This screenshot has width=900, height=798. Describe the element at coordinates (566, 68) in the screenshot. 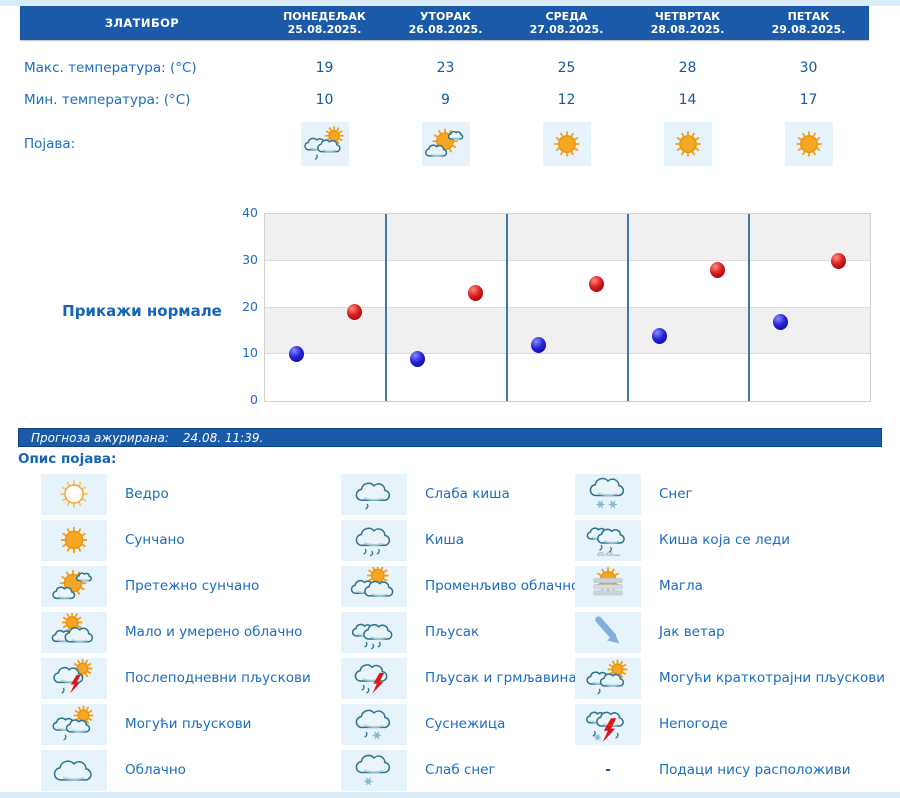

I see `max-temp-value: 25` at that location.